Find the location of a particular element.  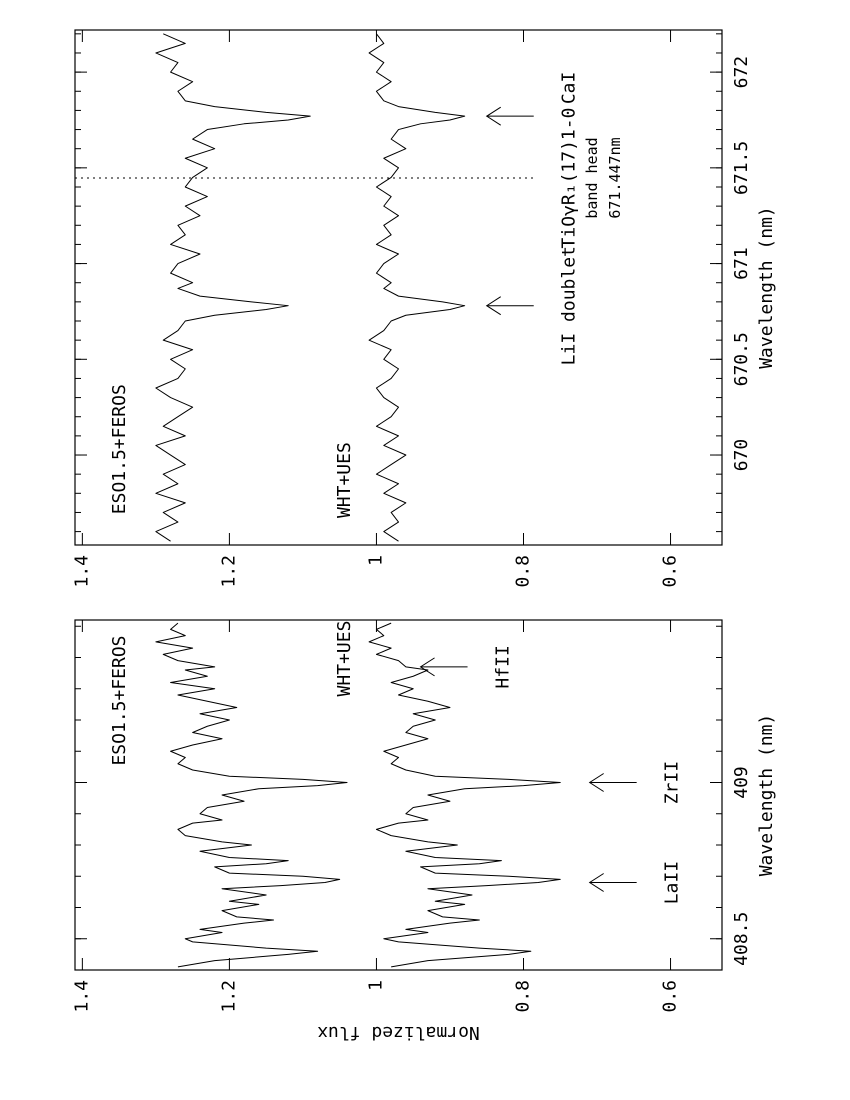

x-tick-label: 409 is located at coordinates (741, 782).